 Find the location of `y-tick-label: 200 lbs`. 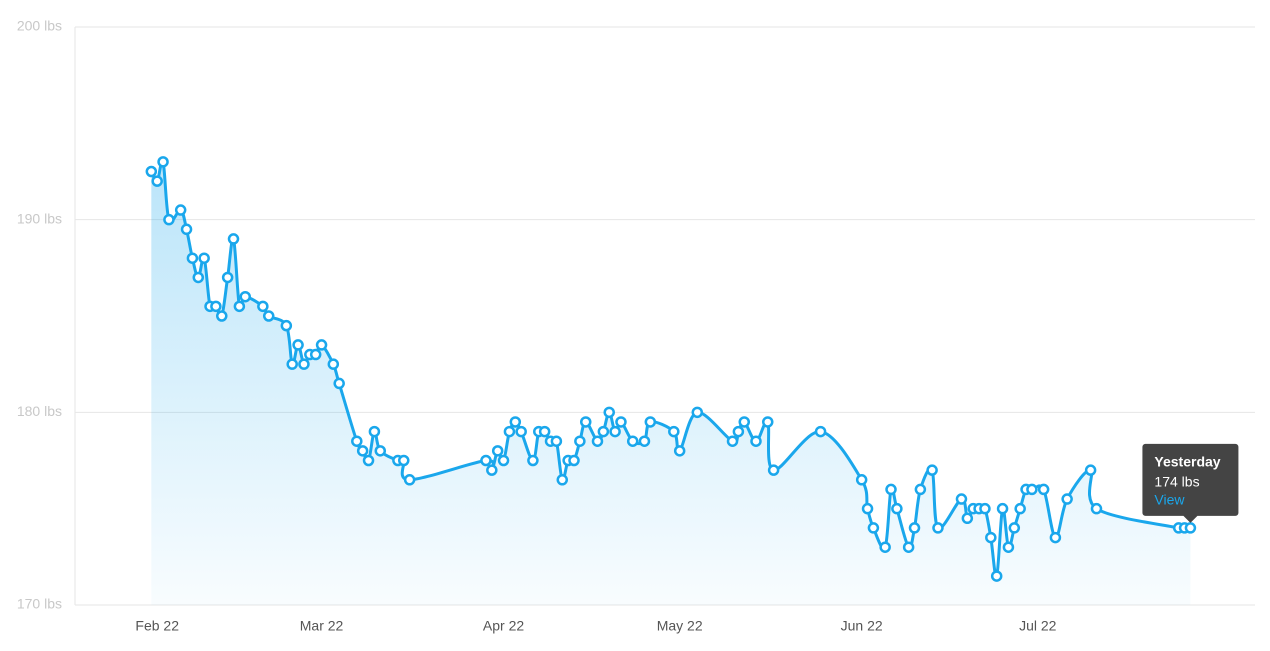

y-tick-label: 200 lbs is located at coordinates (39, 26).